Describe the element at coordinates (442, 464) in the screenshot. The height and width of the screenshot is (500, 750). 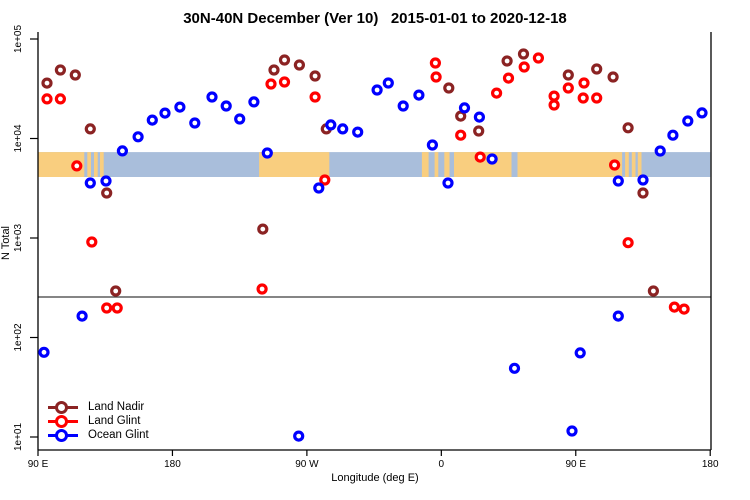
I see `x-tick-label: 0` at that location.